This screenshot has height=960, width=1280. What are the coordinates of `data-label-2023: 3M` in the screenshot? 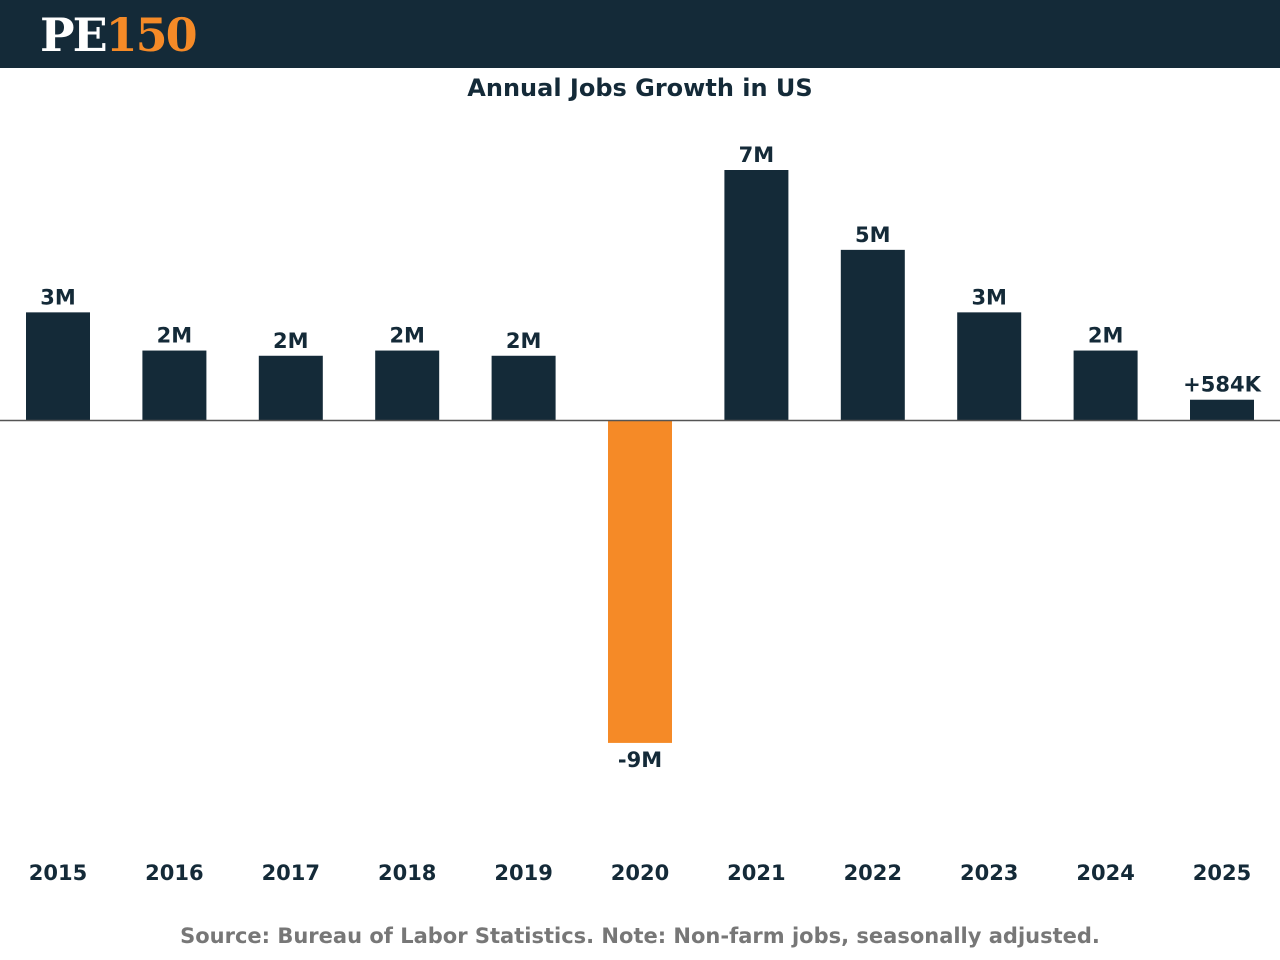 It's located at (989, 297).